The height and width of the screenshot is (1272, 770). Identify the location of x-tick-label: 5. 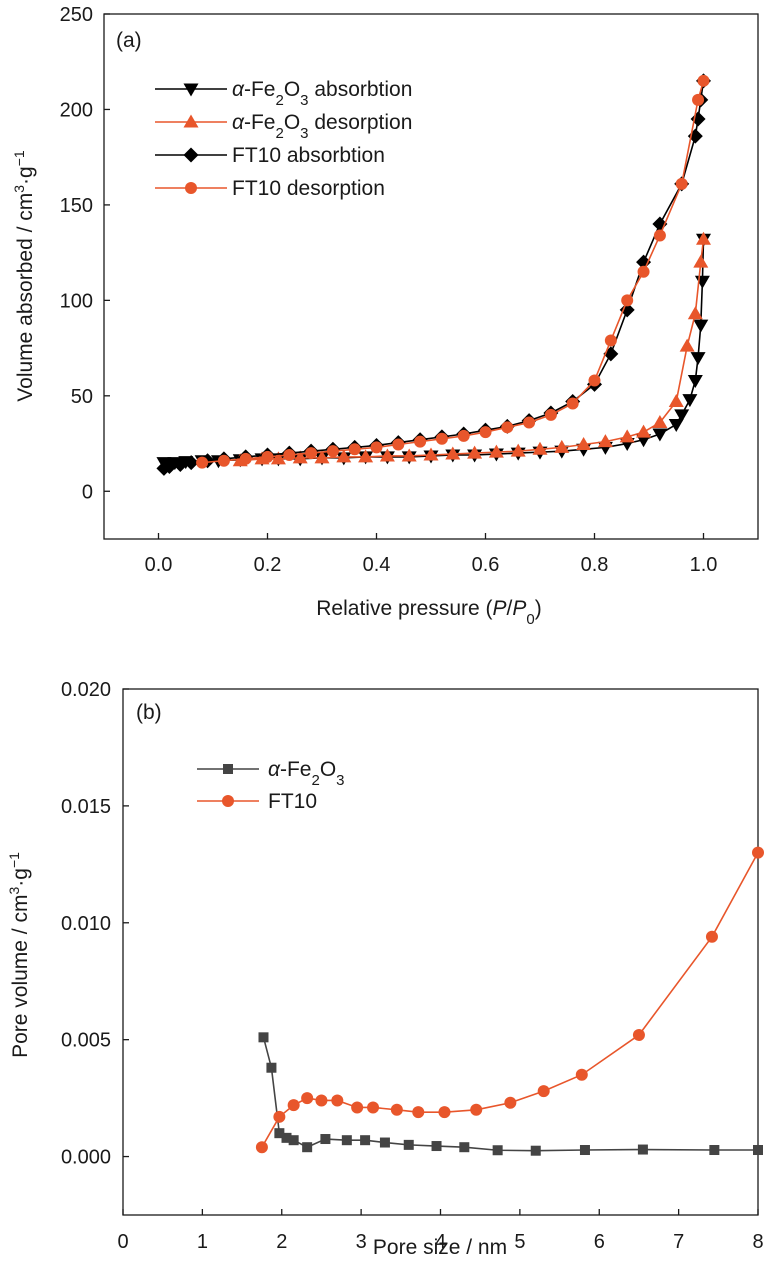
(519, 1242).